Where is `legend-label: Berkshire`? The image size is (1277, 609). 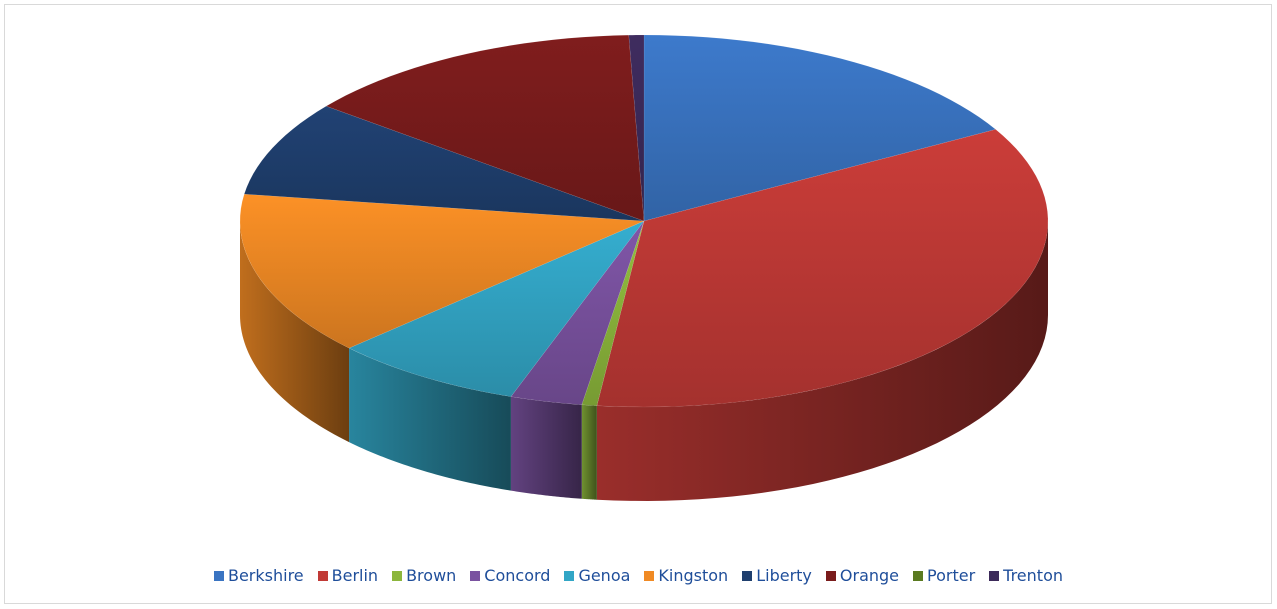
legend-label: Berkshire is located at coordinates (265, 575).